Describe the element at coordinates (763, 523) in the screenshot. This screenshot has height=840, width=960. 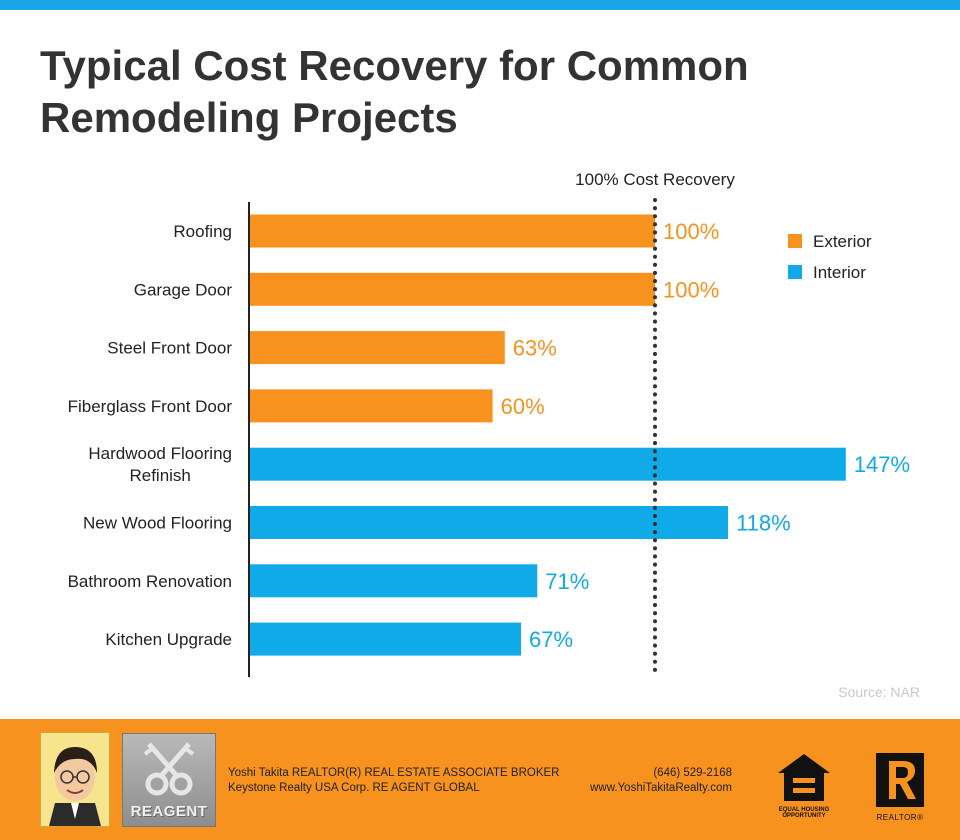
I see `value-label: 118%` at that location.